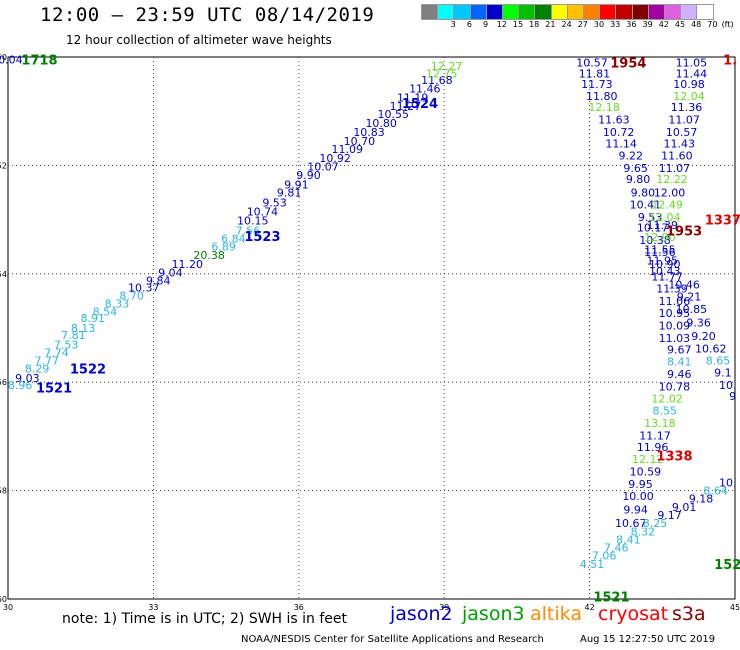 This screenshot has width=740, height=650. Describe the element at coordinates (696, 24) in the screenshot. I see `scale-label: 48` at that location.